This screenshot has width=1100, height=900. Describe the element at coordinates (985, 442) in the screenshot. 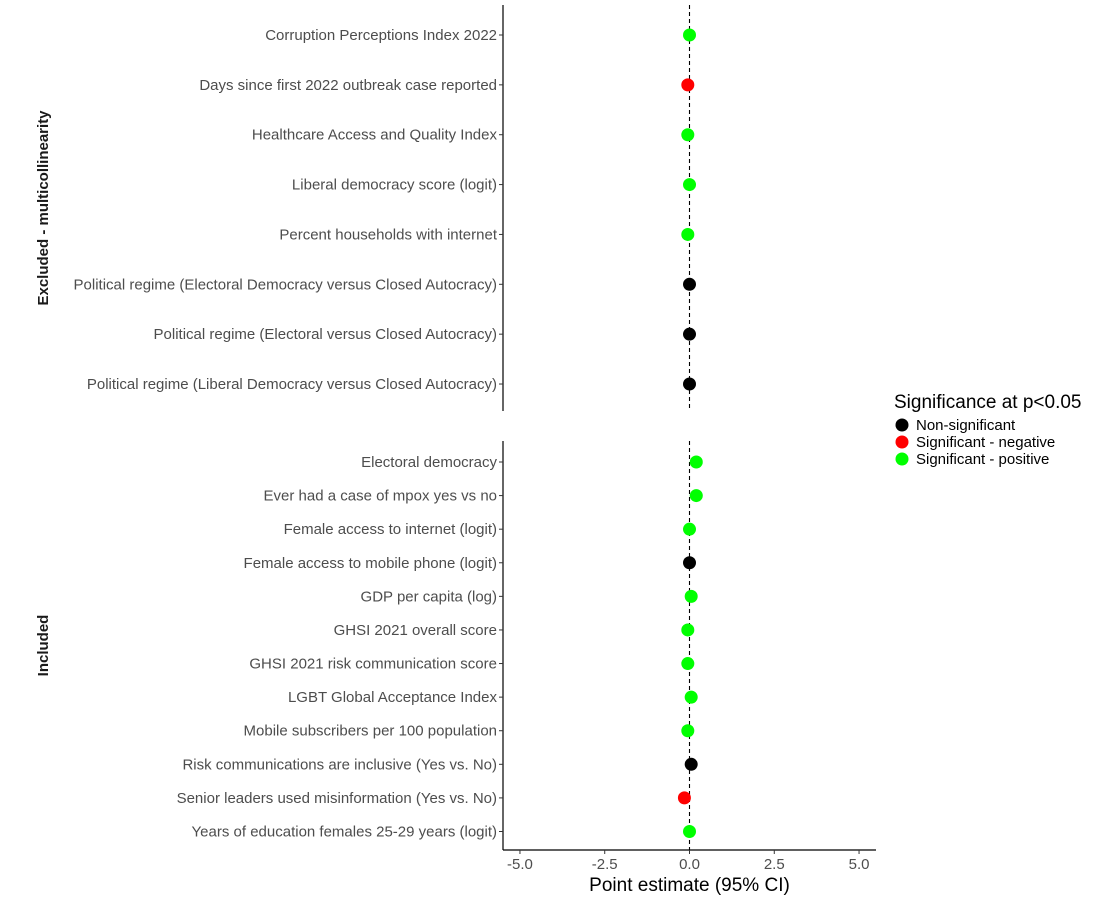

I see `legend-label: Significant - negative` at that location.